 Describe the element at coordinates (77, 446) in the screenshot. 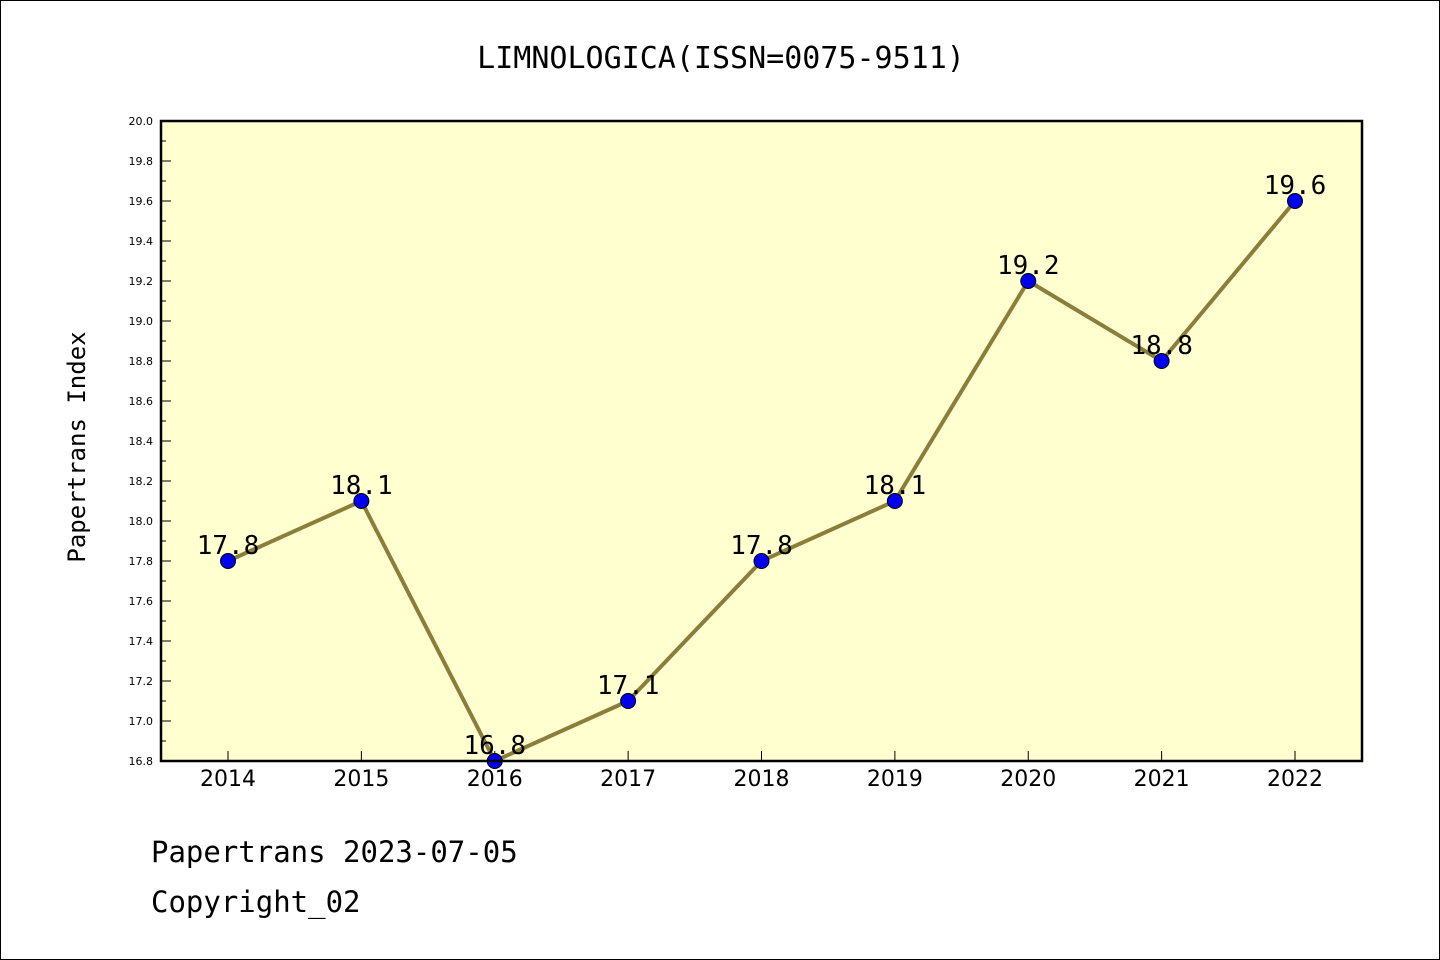

I see `y-axis-label: Papertrans Index` at that location.